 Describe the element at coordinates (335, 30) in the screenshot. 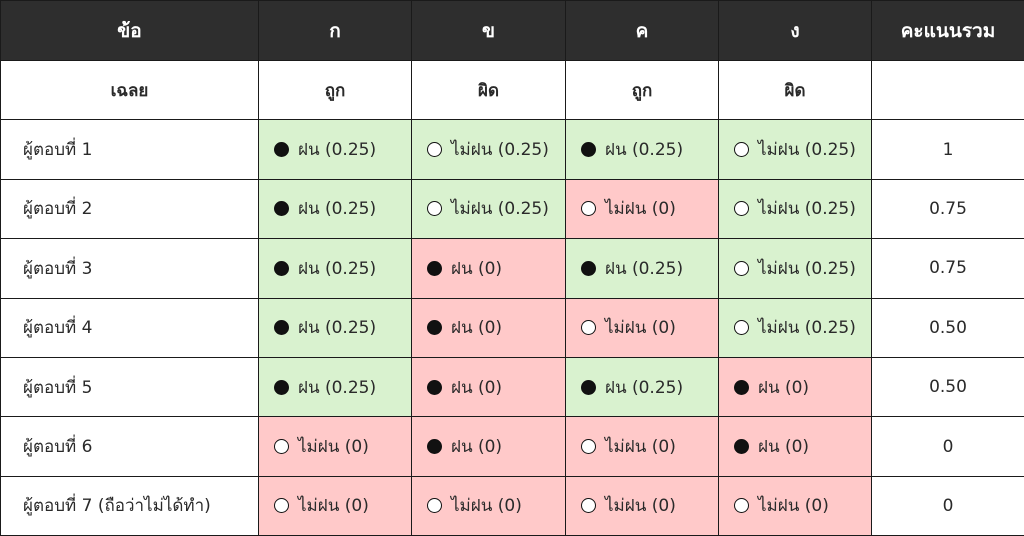

I see `header-option-a: ก` at that location.